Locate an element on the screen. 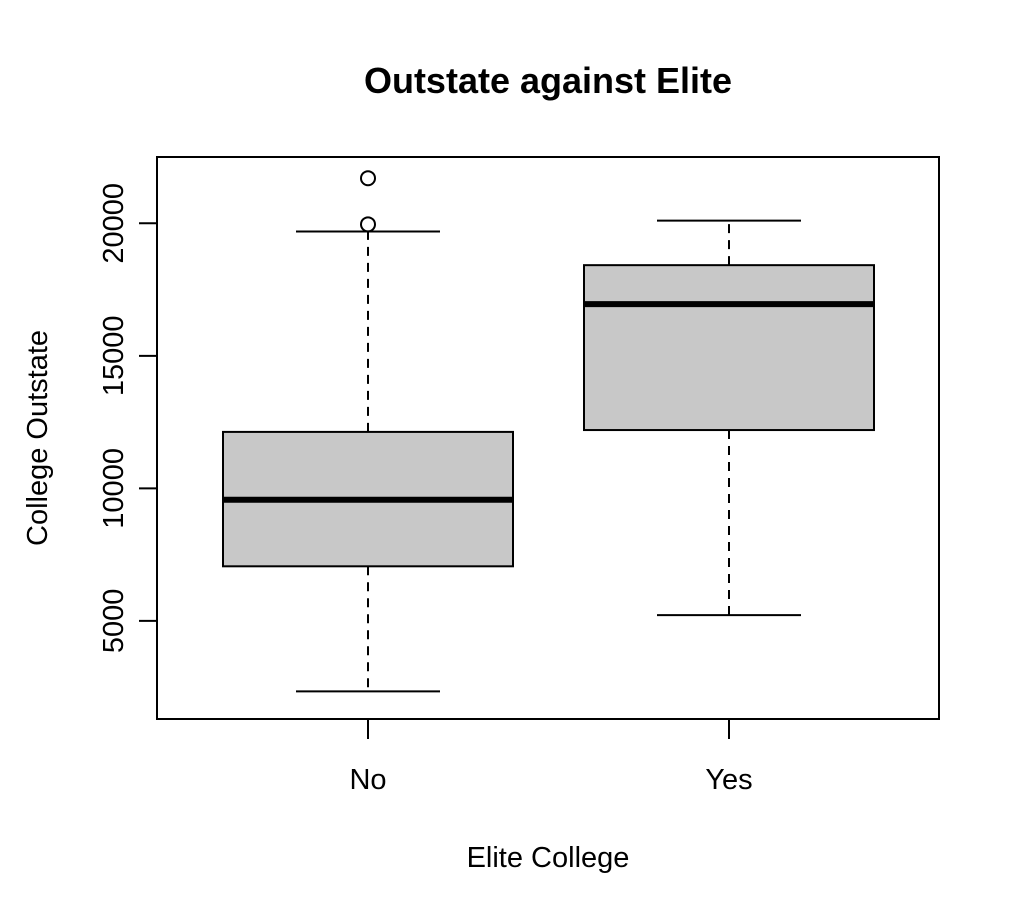 This screenshot has height=916, width=1020. x-tick-label: Yes is located at coordinates (728, 780).